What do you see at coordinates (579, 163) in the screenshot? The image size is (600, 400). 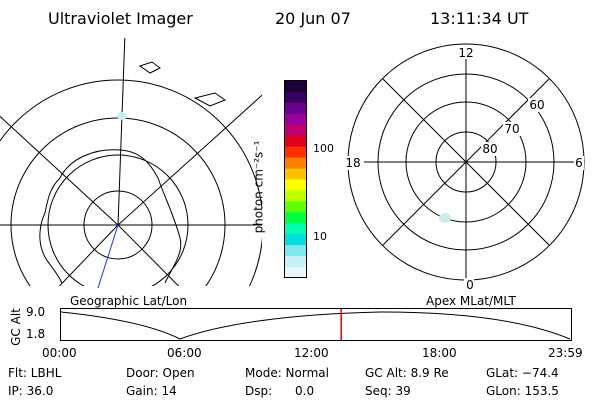 I see `mlt-label-6: 6` at bounding box center [579, 163].